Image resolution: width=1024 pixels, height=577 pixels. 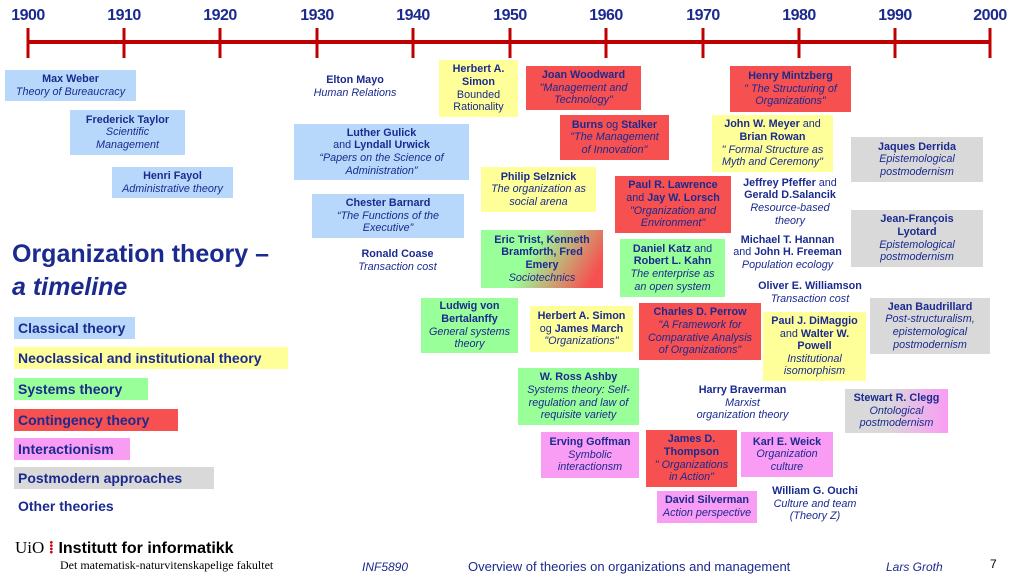 I want to click on theorist-name: Oliver E. Williamson, so click(x=810, y=285).